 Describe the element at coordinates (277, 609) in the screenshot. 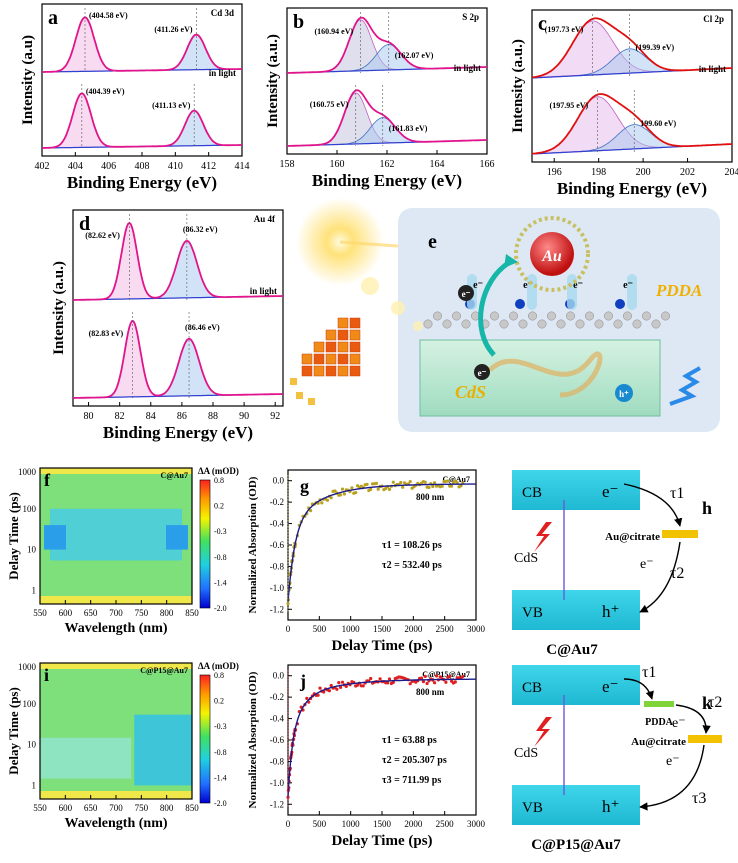

I see `y-tick-label: -1.2` at that location.